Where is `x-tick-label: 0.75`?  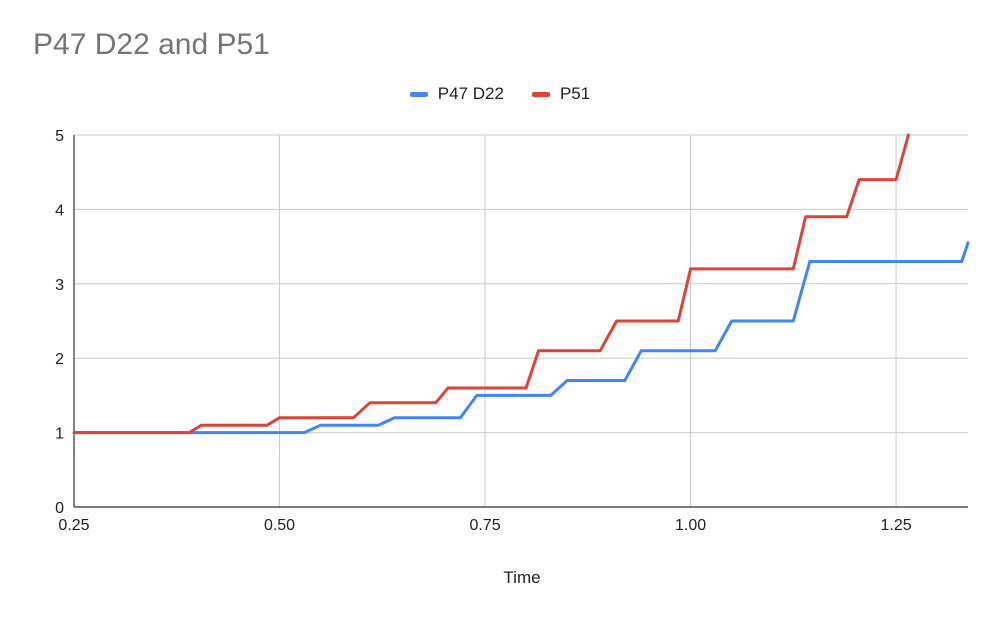 x-tick-label: 0.75 is located at coordinates (484, 525).